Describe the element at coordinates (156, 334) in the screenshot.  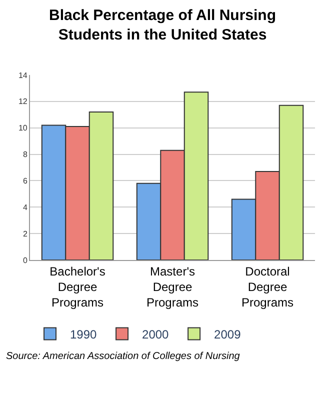
I see `legend-label: 2000` at that location.